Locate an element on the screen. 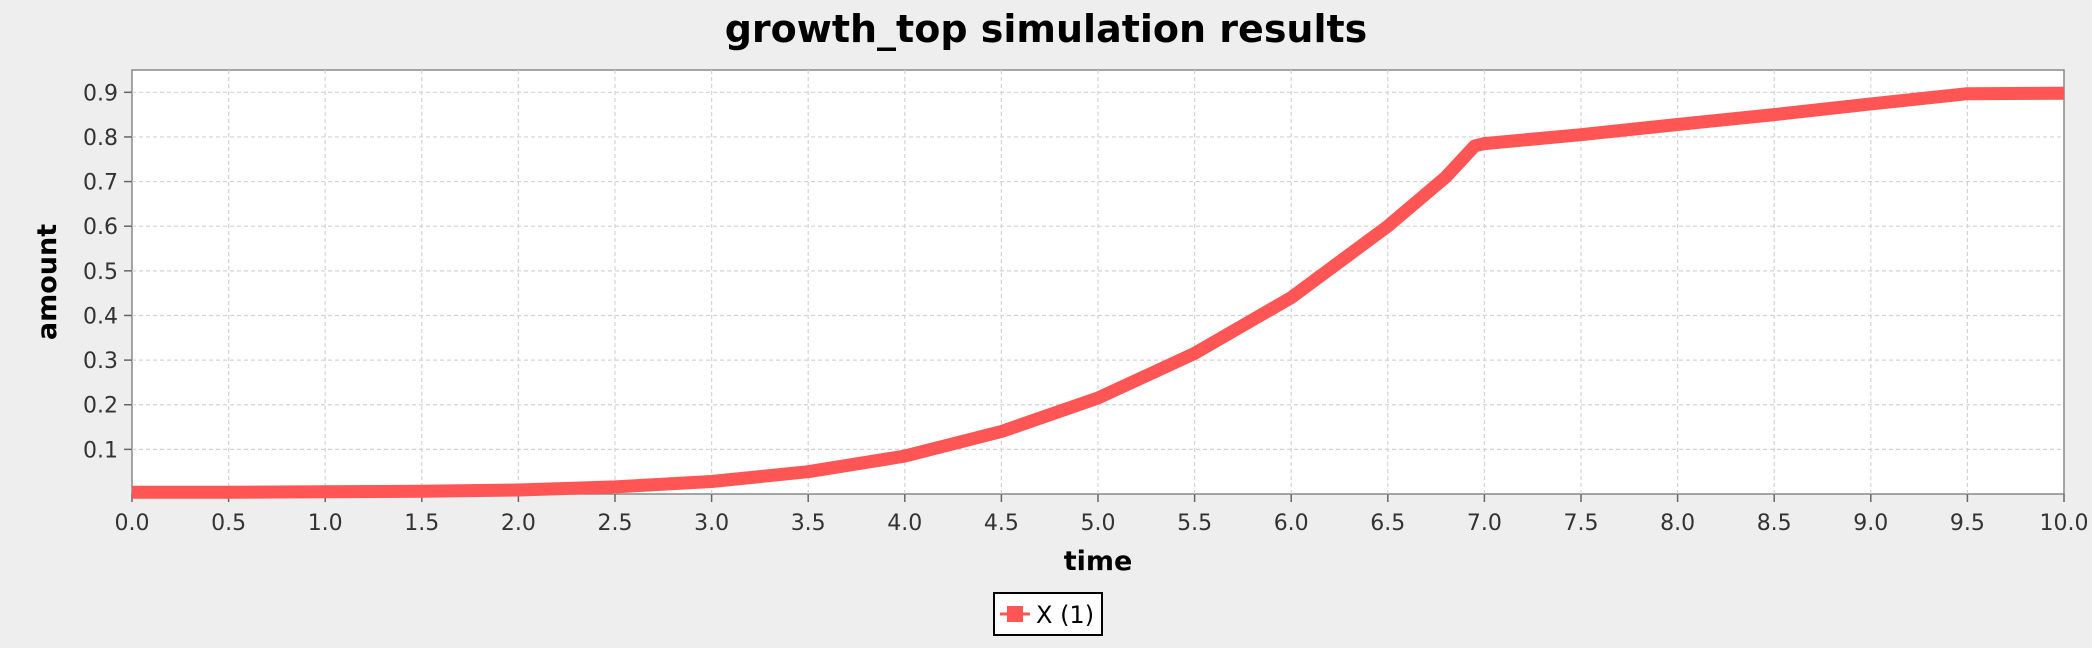  y-tick-label: 0.7 is located at coordinates (100, 183).